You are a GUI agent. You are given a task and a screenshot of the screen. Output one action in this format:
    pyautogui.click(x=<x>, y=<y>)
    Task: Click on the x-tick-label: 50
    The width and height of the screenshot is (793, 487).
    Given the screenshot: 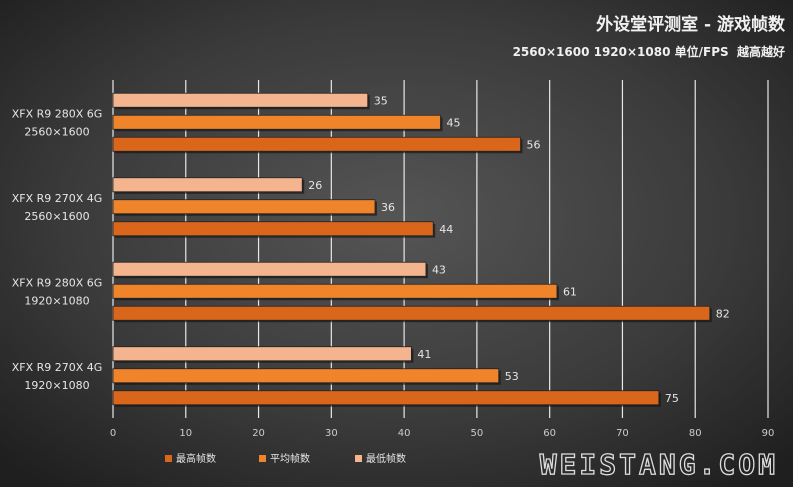 What is the action you would take?
    pyautogui.click(x=477, y=433)
    